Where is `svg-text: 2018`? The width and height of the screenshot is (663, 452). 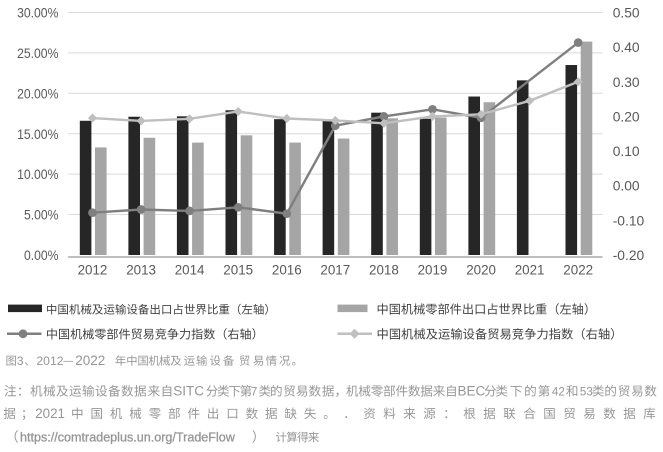
svg-text: 2018 is located at coordinates (384, 270).